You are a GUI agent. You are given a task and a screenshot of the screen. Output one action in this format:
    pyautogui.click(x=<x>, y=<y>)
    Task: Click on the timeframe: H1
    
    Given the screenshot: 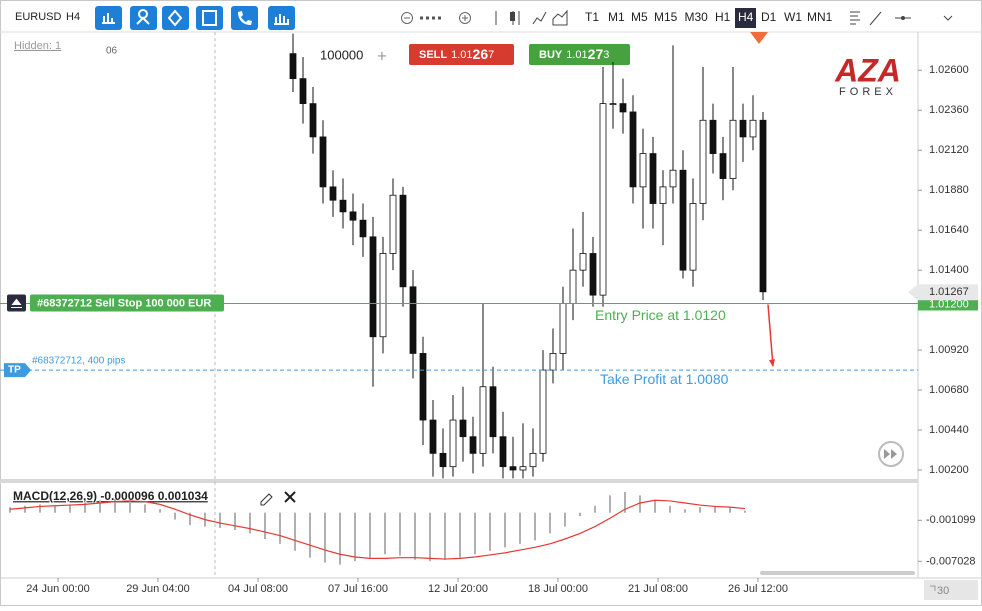 What is the action you would take?
    pyautogui.click(x=723, y=17)
    